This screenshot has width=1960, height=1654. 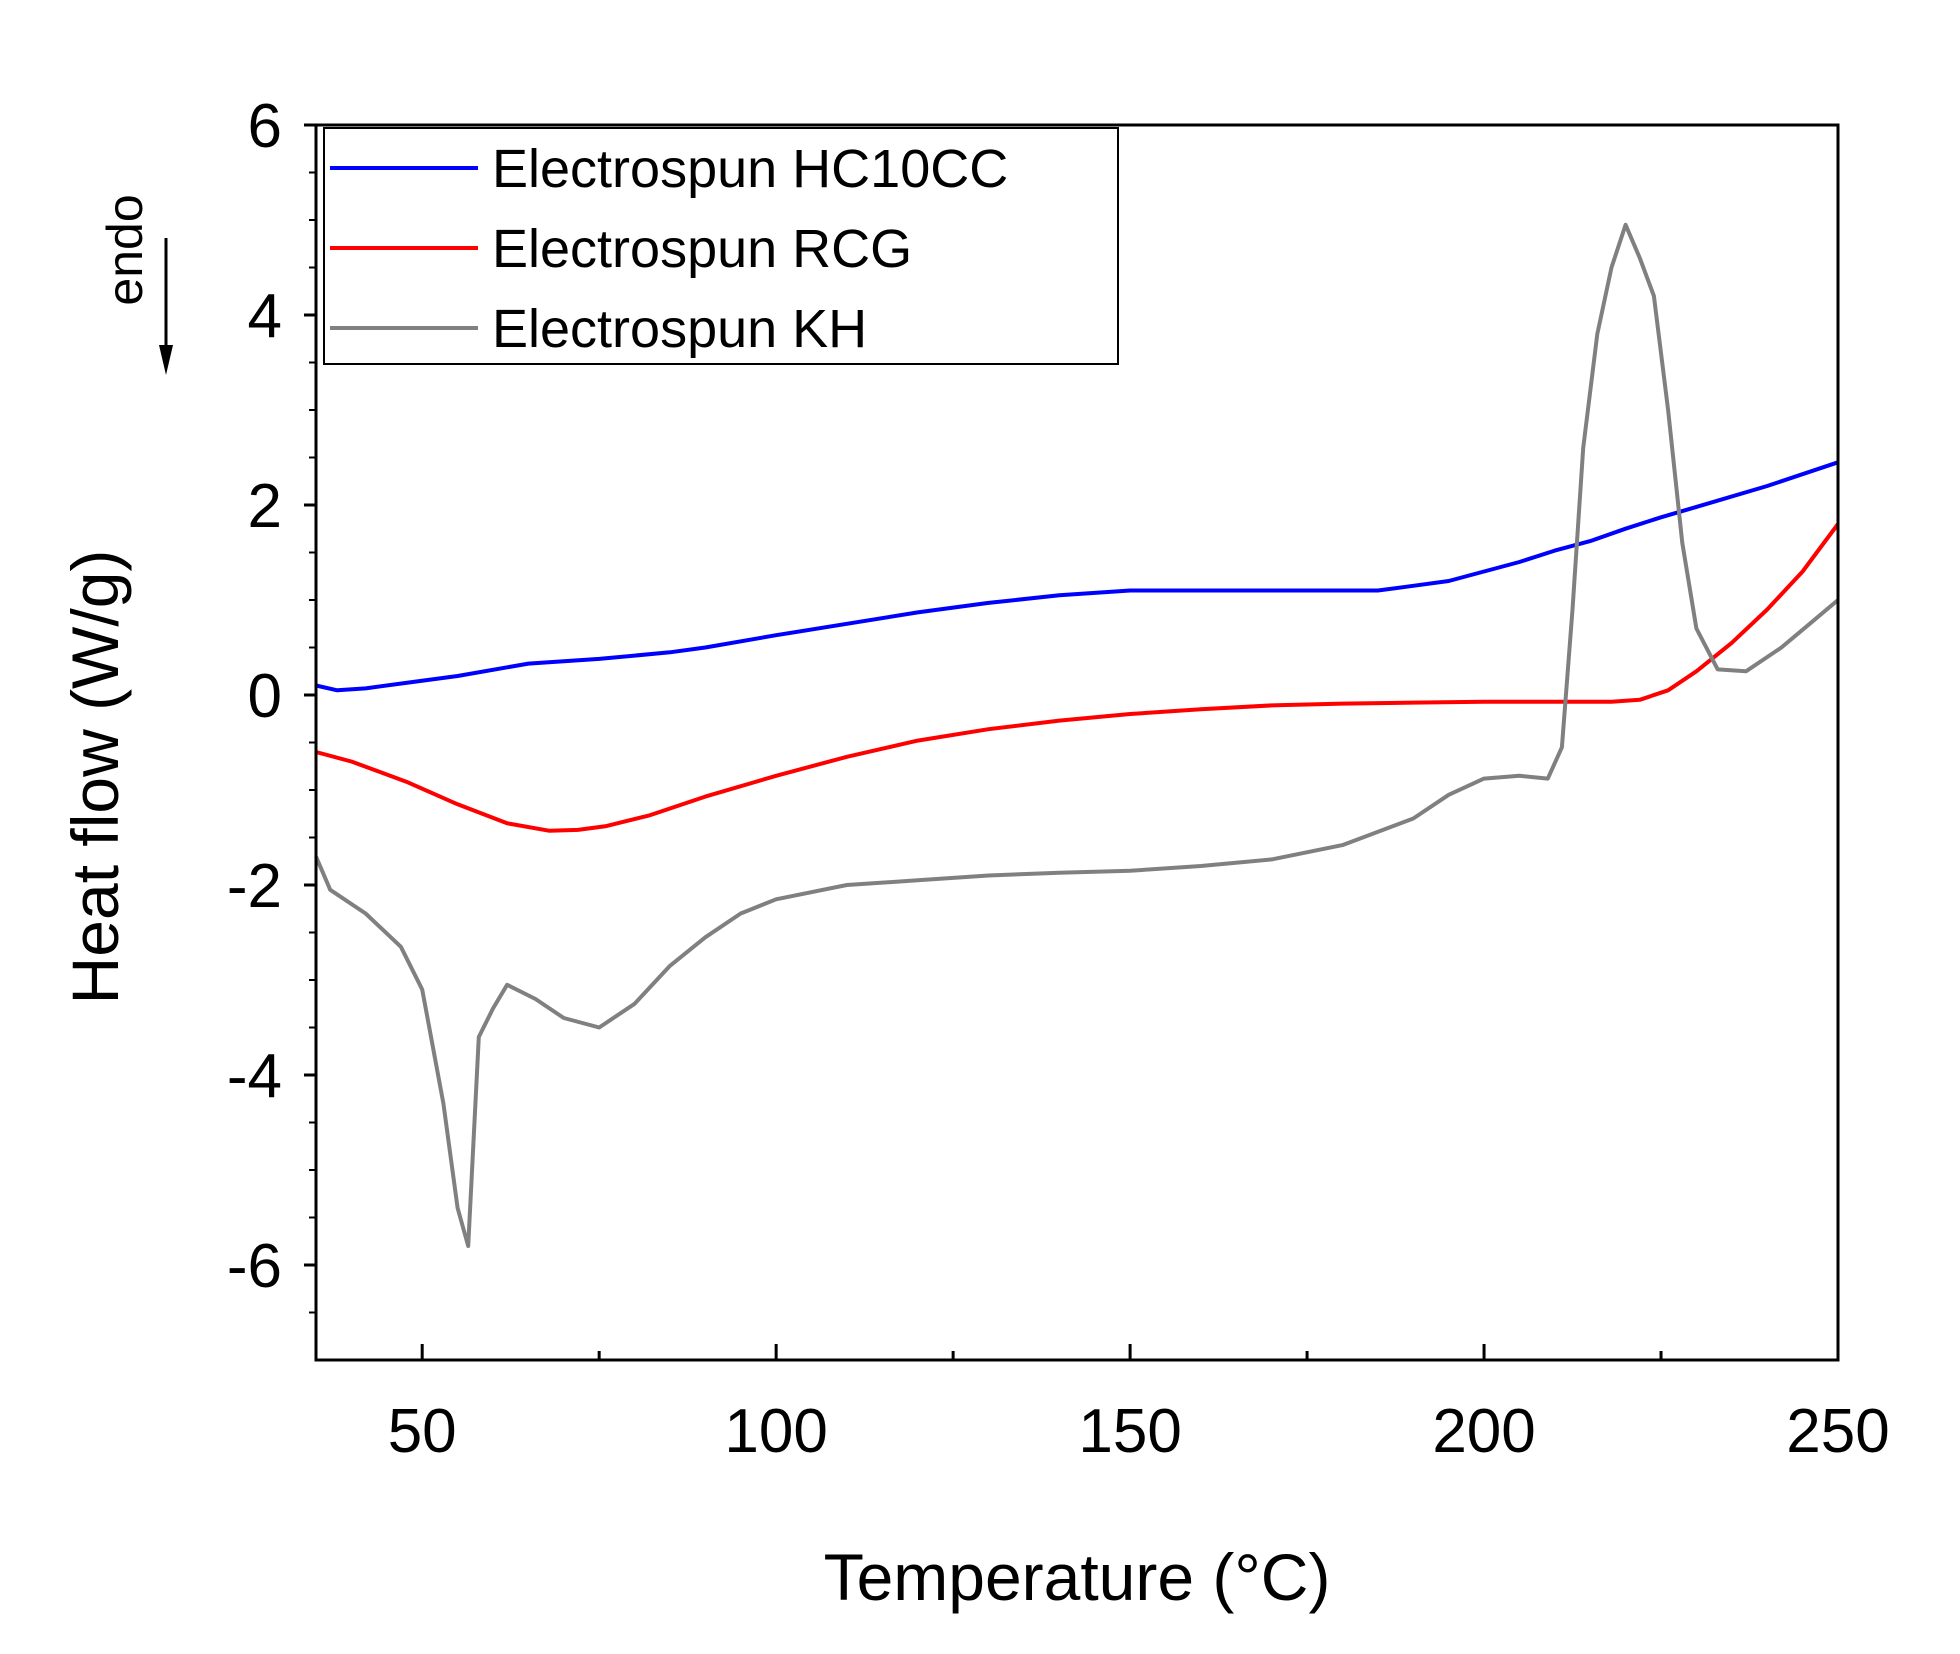 I want to click on y-tick-labels: -6 -4 -2 0 2 4 6, so click(x=254, y=696).